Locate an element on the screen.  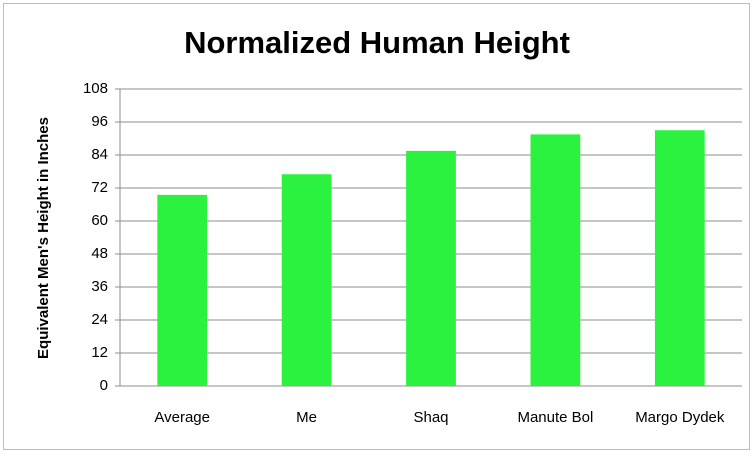
y-tick-label: 48 is located at coordinates (99, 253).